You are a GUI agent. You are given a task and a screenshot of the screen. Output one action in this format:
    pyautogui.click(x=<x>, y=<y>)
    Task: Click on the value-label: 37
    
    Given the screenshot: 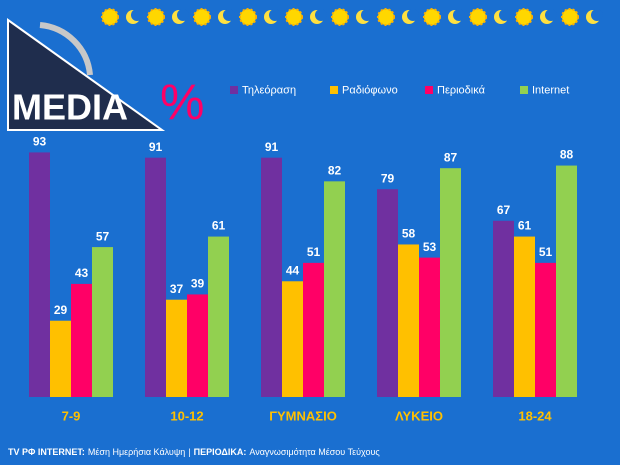 What is the action you would take?
    pyautogui.click(x=177, y=289)
    